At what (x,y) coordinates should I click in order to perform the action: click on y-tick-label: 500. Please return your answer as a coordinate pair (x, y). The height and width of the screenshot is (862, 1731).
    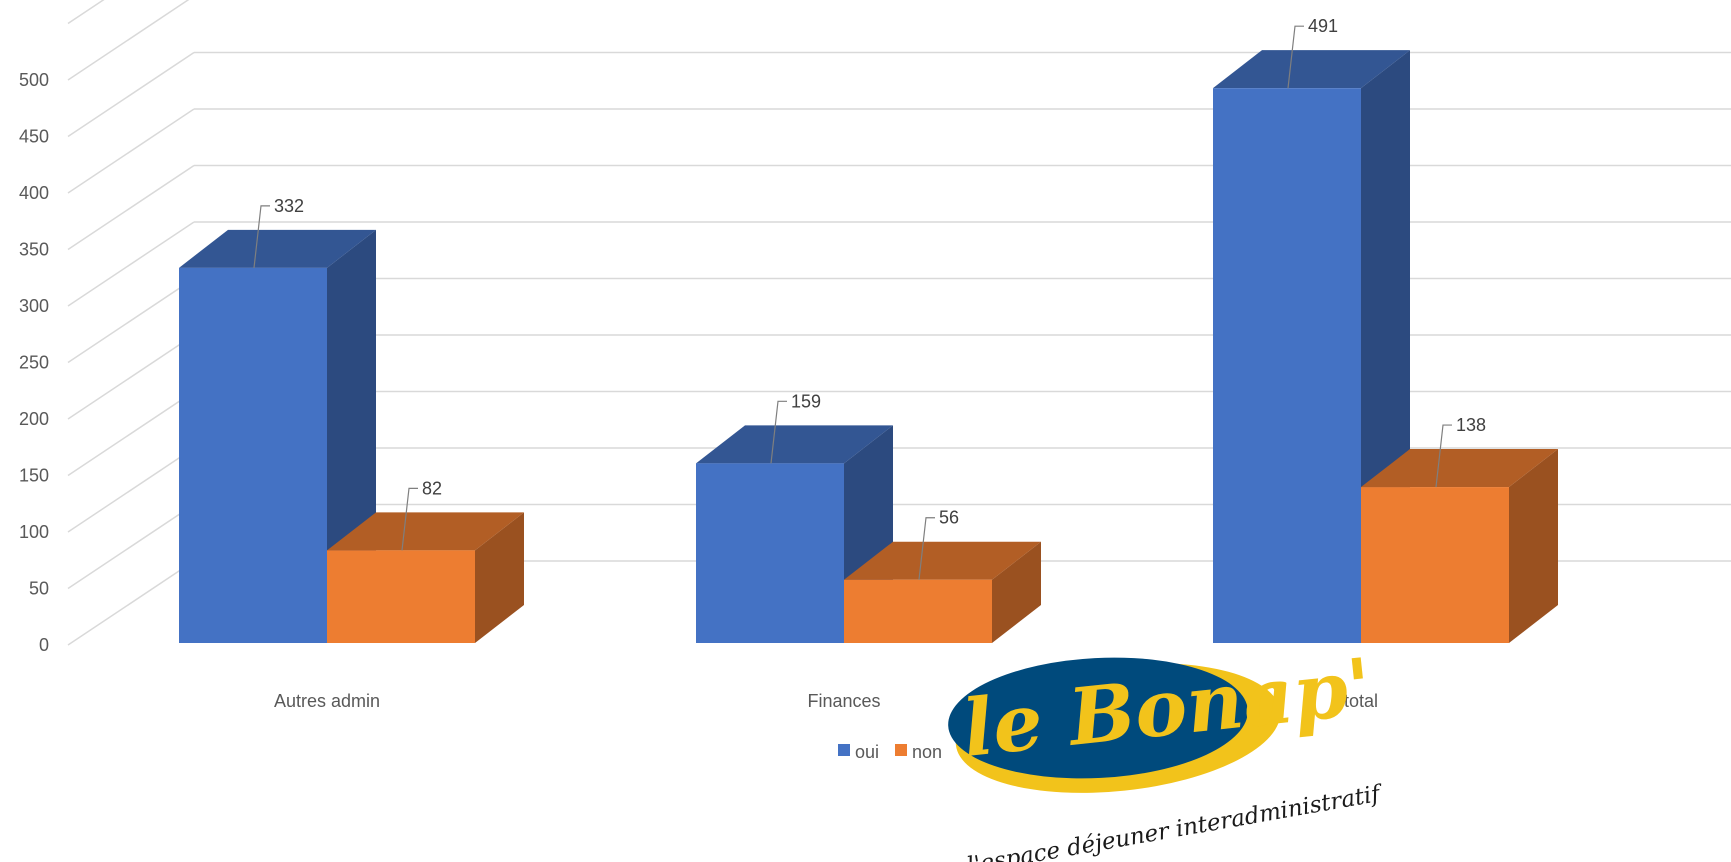
    Looking at the image, I should click on (34, 80).